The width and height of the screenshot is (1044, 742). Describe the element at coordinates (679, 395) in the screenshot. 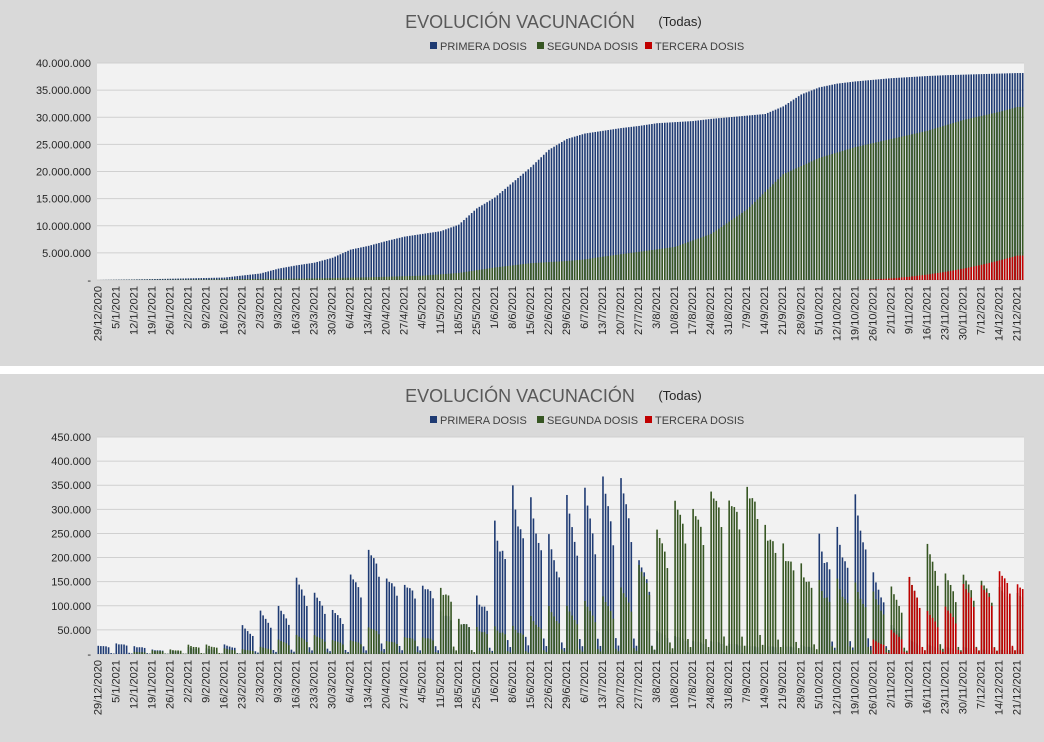

I see `chart-filter-label: (Todas)` at that location.